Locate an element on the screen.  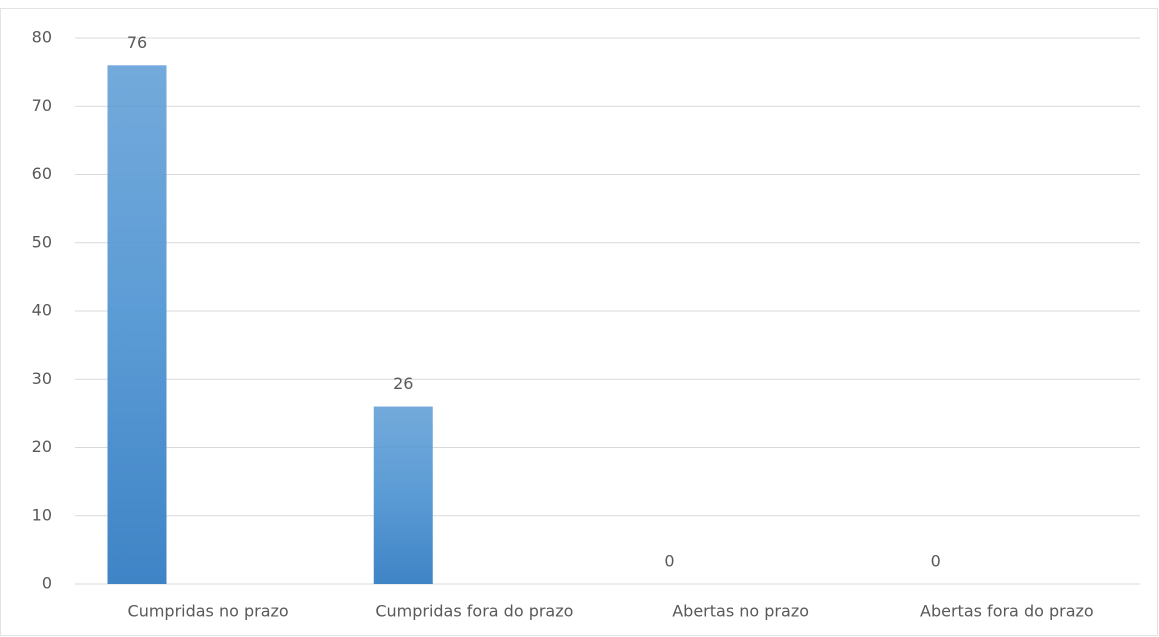
x-tick-label: Cumpridas fora do prazo is located at coordinates (474, 611).